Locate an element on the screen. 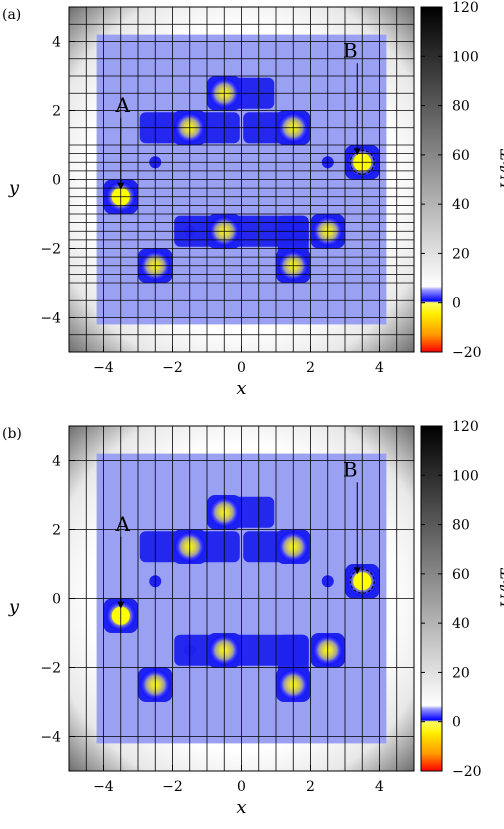  panel-label: (a) is located at coordinates (11, 15).